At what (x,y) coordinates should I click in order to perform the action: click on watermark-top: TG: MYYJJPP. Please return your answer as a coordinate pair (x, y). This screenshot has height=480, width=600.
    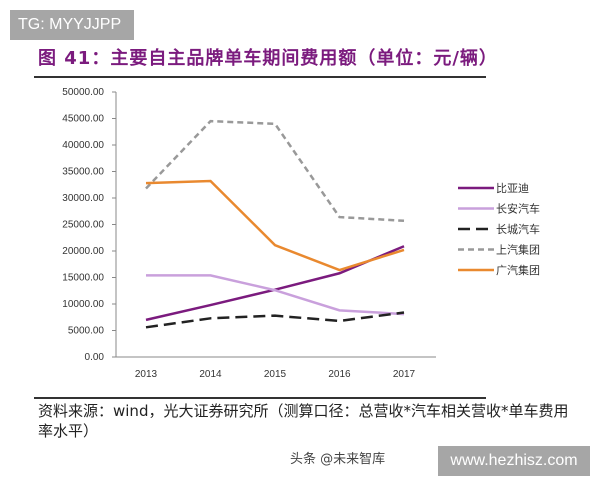
    Looking at the image, I should click on (72, 25).